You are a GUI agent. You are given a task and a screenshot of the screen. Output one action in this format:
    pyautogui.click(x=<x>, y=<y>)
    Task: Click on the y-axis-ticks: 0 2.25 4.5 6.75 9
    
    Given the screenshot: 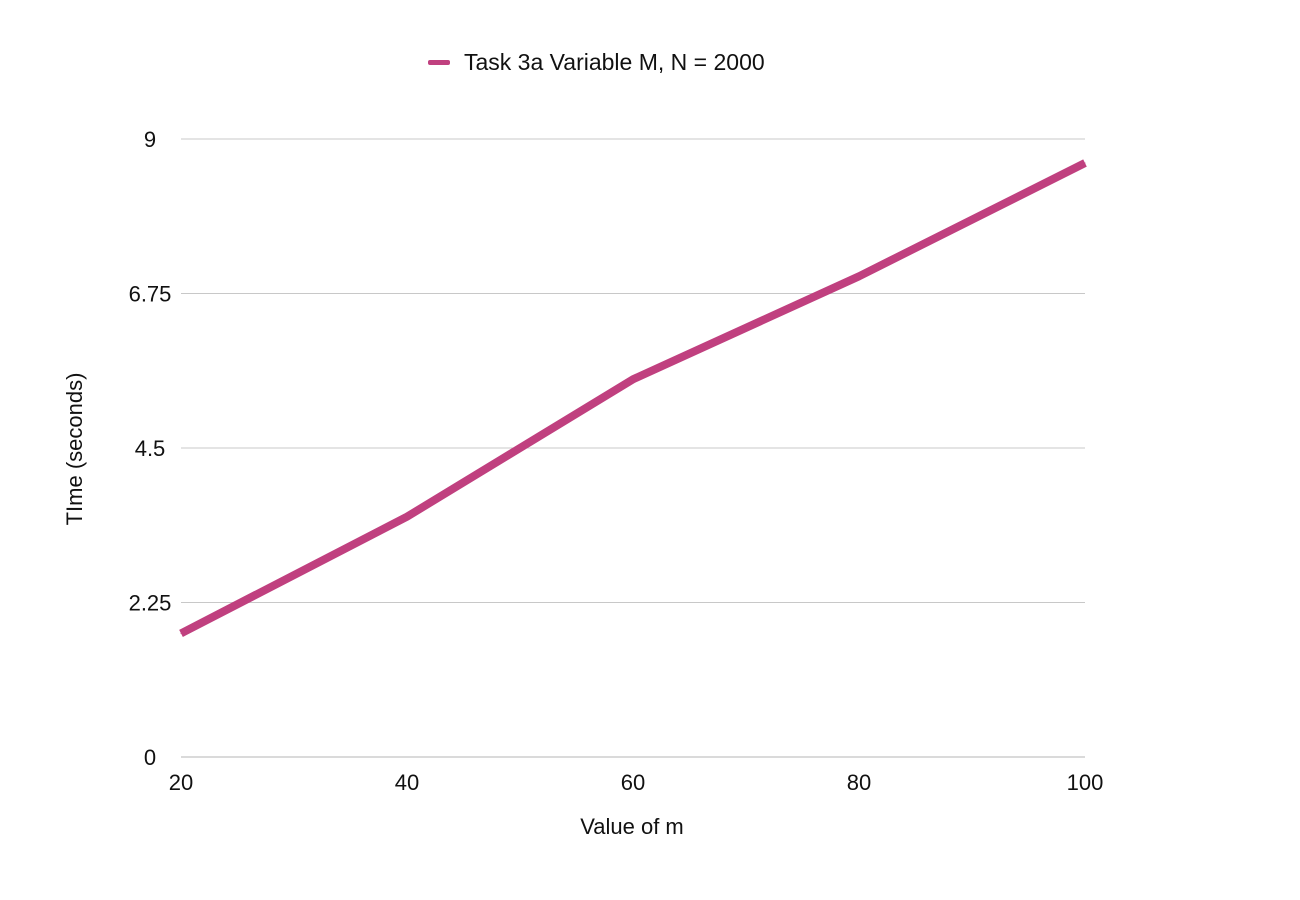 What is the action you would take?
    pyautogui.click(x=150, y=448)
    